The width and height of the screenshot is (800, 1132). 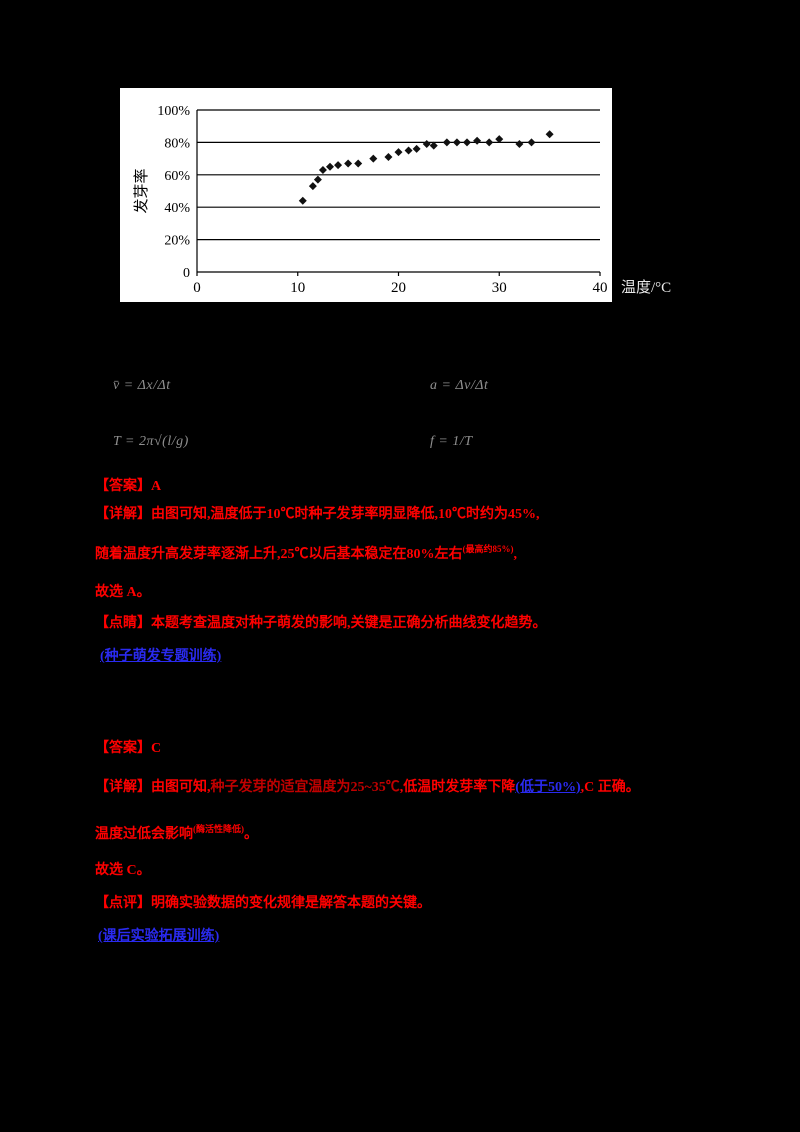 What do you see at coordinates (186, 273) in the screenshot?
I see `y-tick-label: 0` at bounding box center [186, 273].